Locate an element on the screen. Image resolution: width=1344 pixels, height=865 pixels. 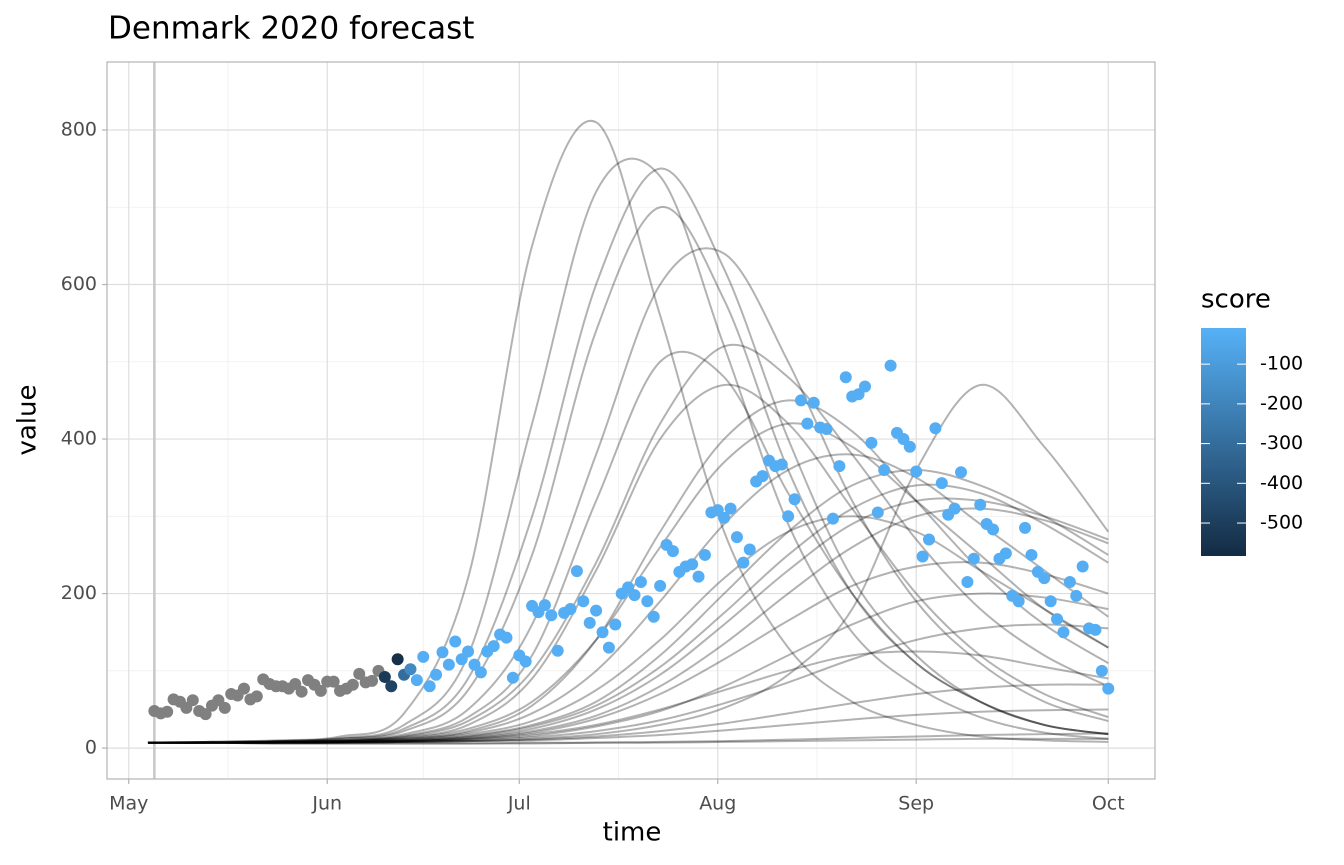
y-tick-label: 600 is located at coordinates (79, 284).